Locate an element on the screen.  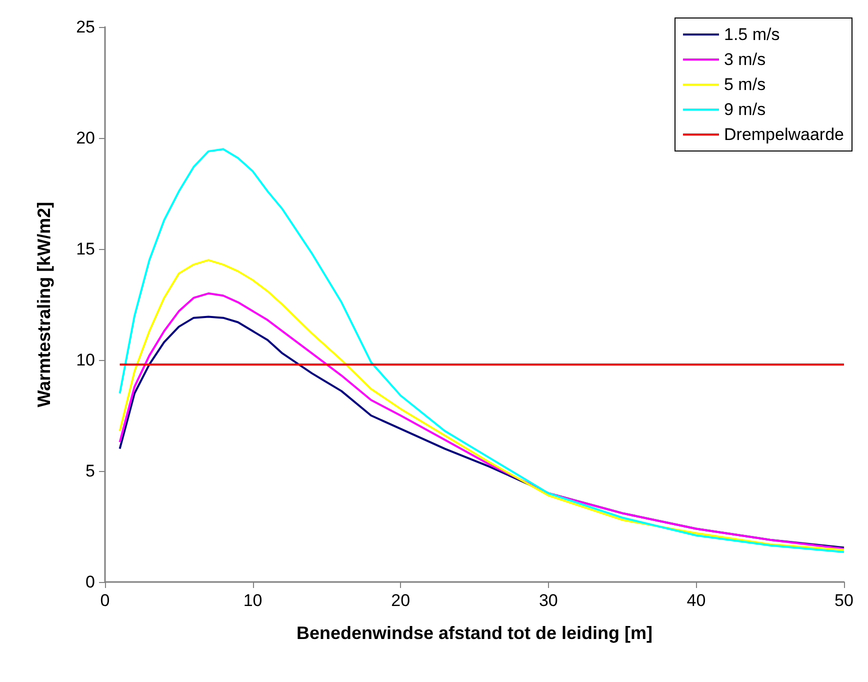
y-tick-label: 0 is located at coordinates (90, 582).